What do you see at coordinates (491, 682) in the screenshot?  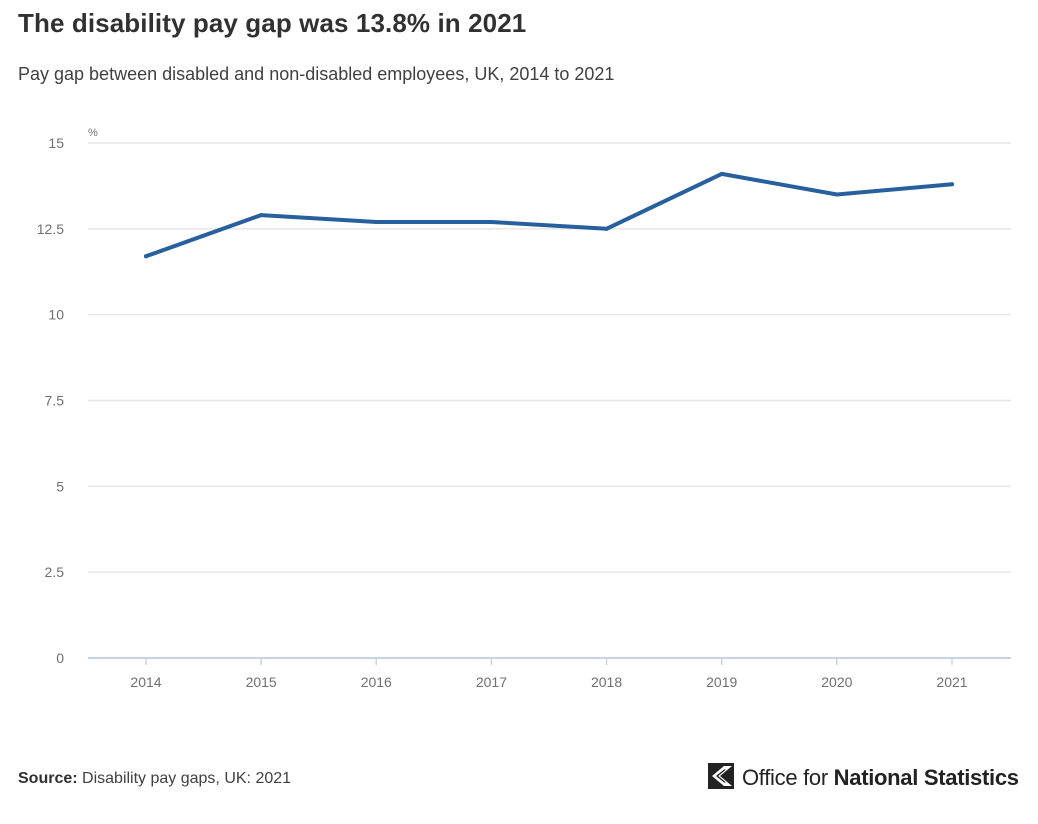 I see `x-tick-label: 2017` at bounding box center [491, 682].